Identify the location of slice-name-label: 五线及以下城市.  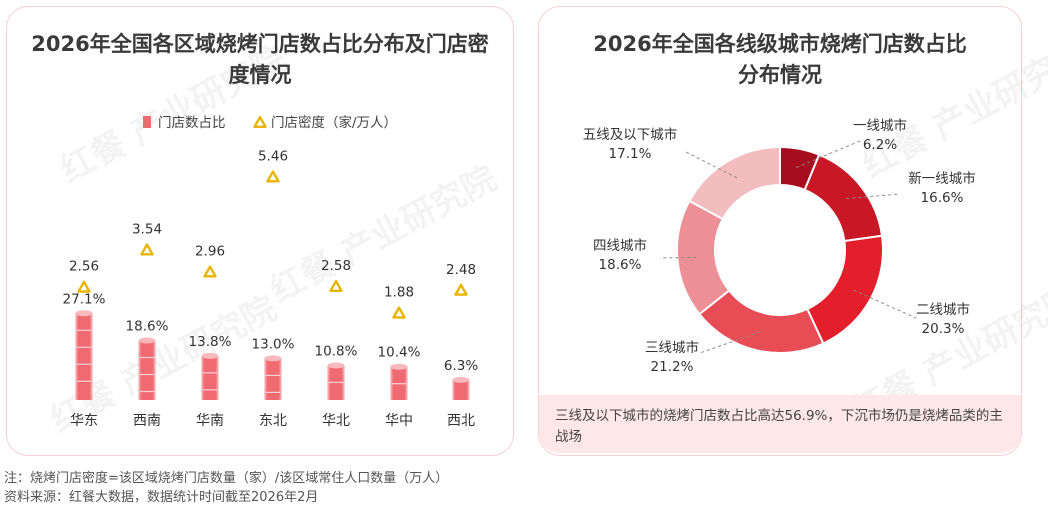
(630, 134).